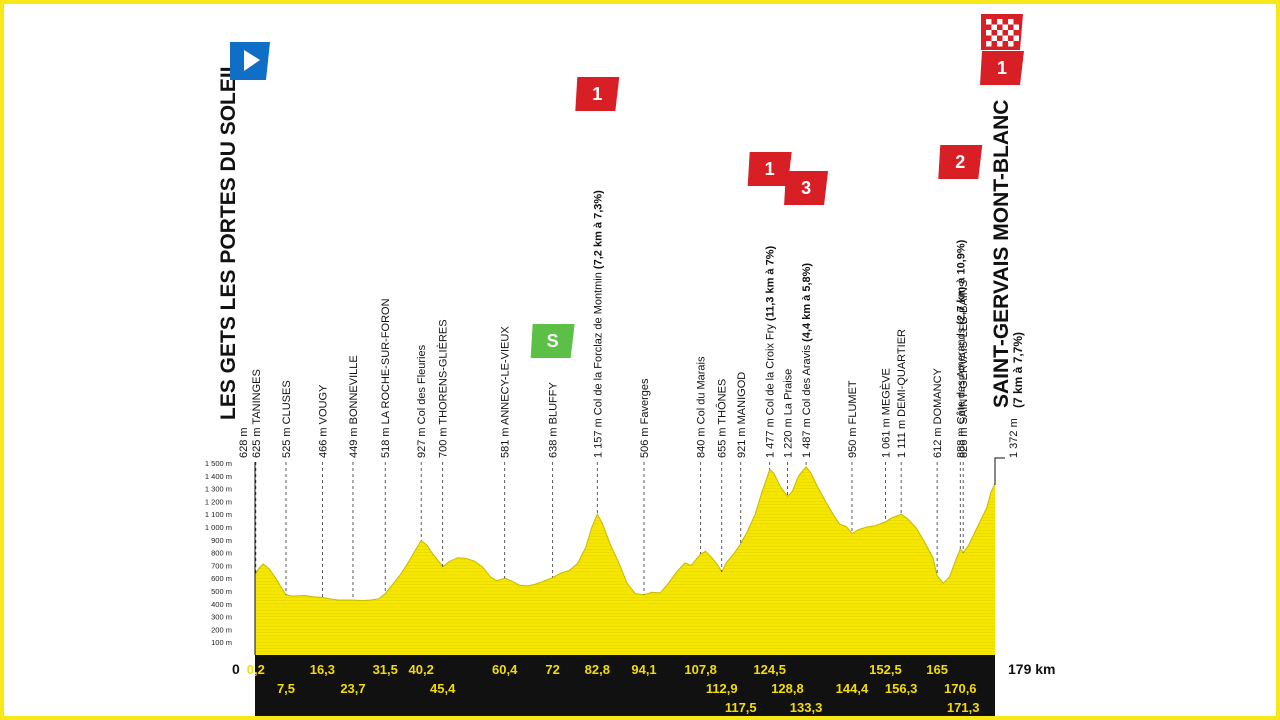  What do you see at coordinates (1014, 438) in the screenshot?
I see `finish-elevation: 1 372 m` at bounding box center [1014, 438].